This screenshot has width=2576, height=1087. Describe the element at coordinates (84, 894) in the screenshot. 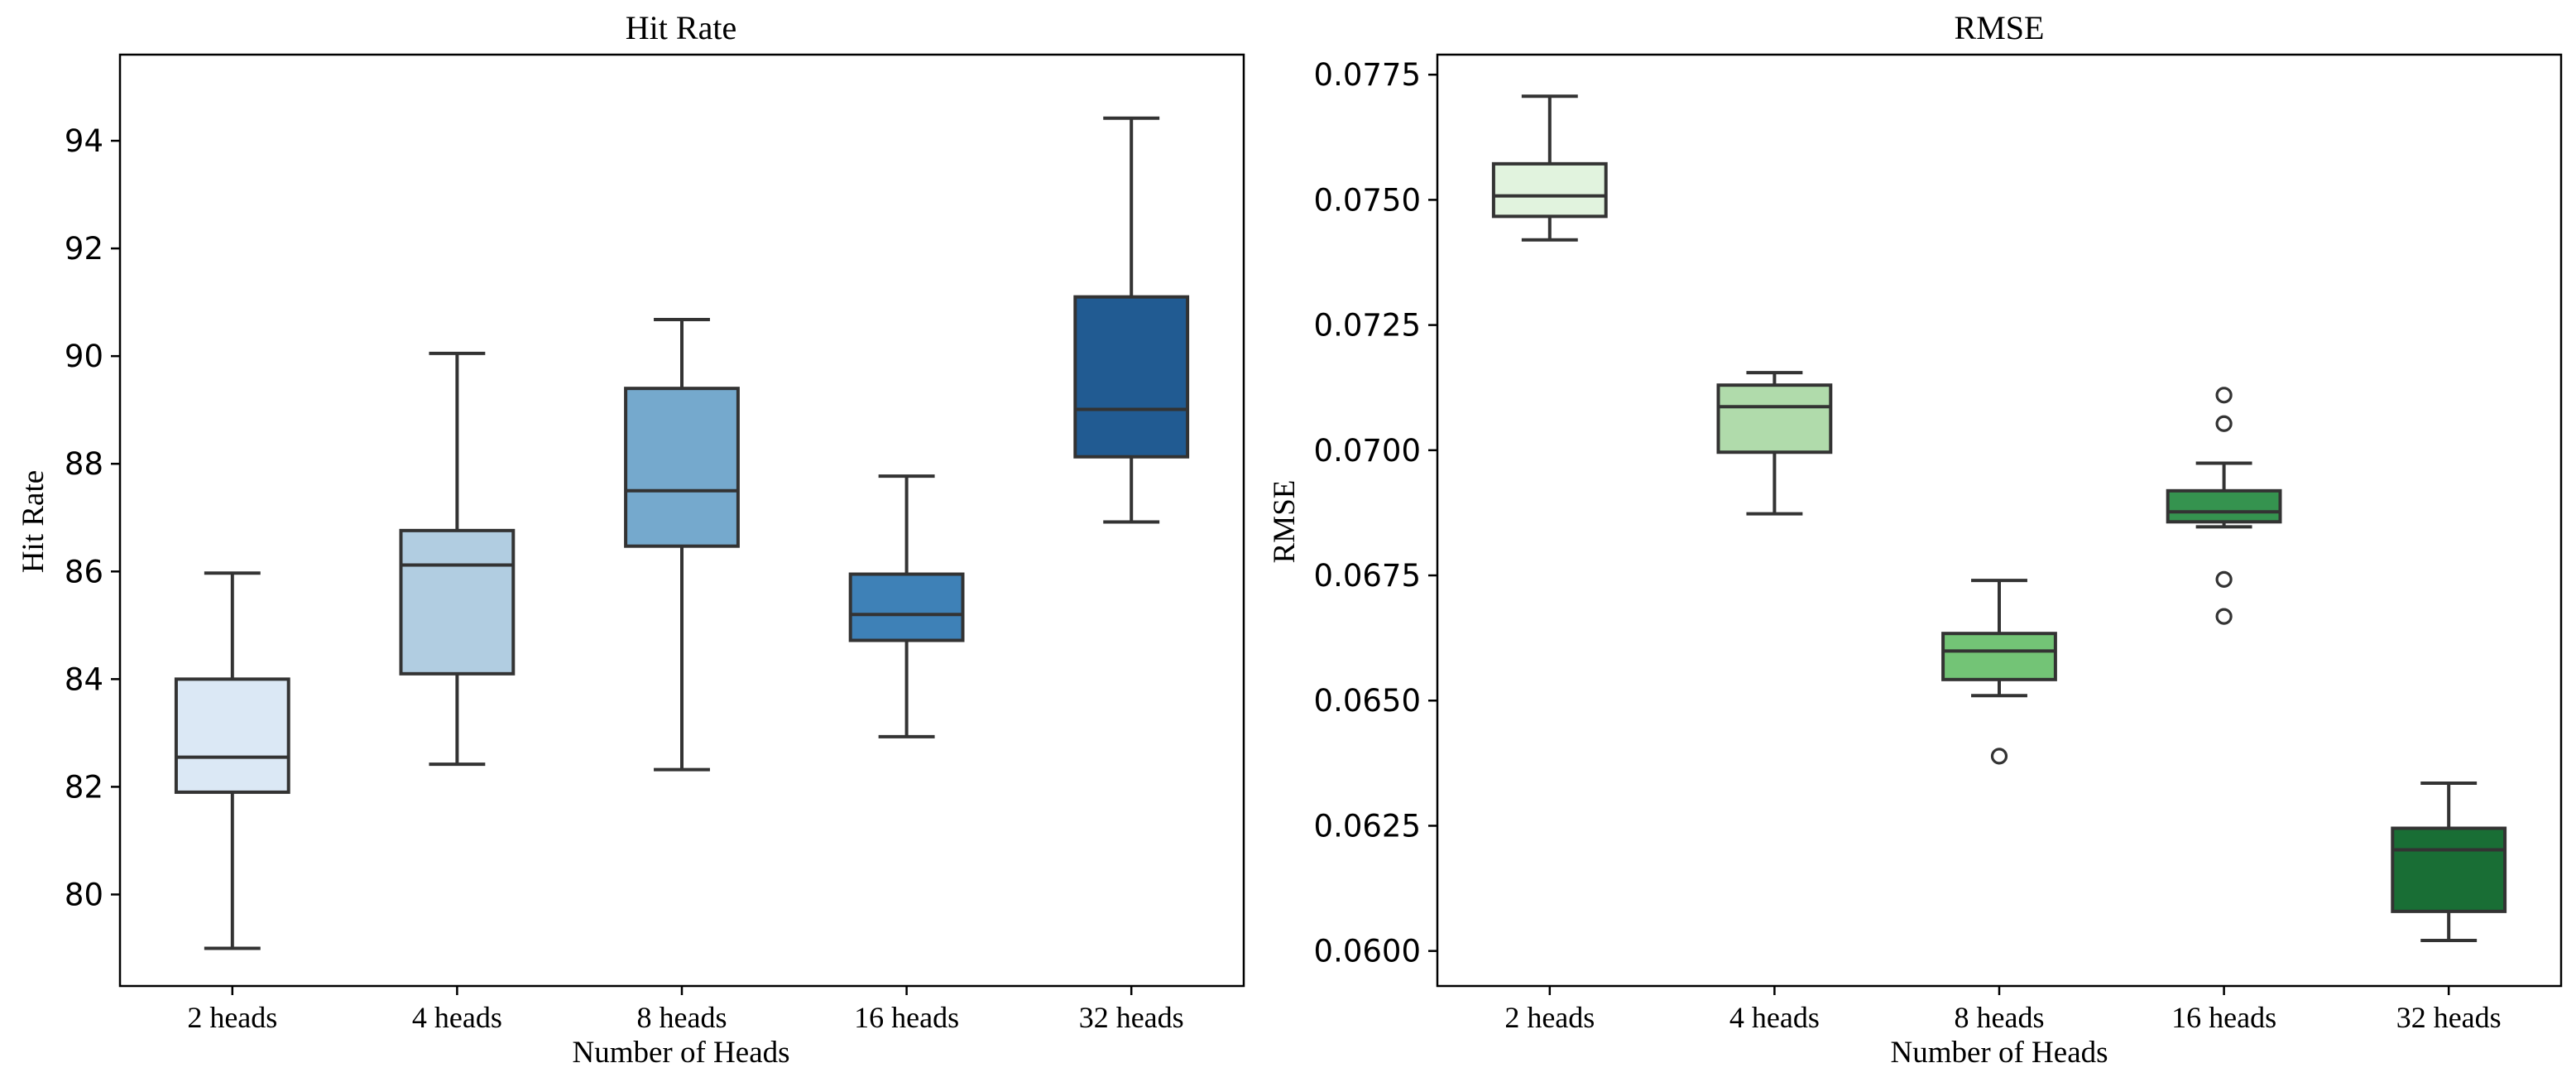

I see `hit-rate-y-tick-label: 80` at that location.